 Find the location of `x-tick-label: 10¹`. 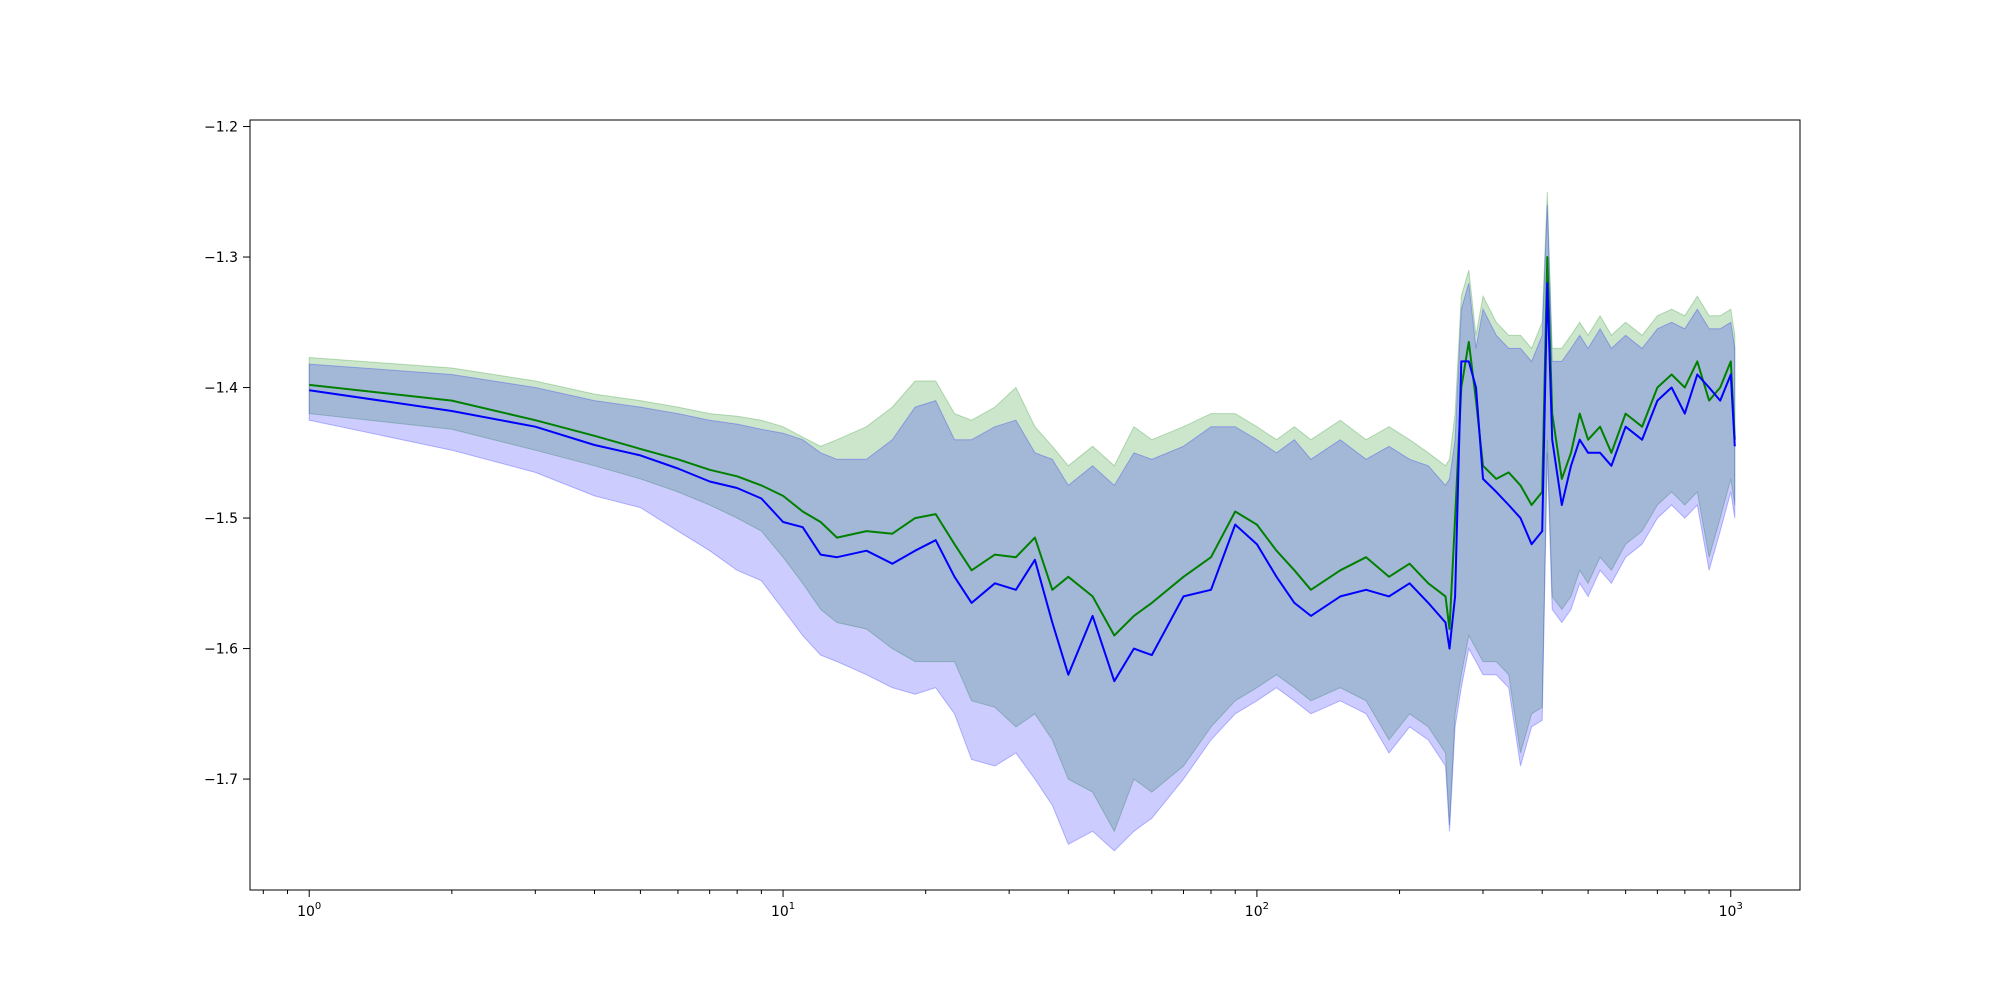

x-tick-label: 10¹ is located at coordinates (783, 910).